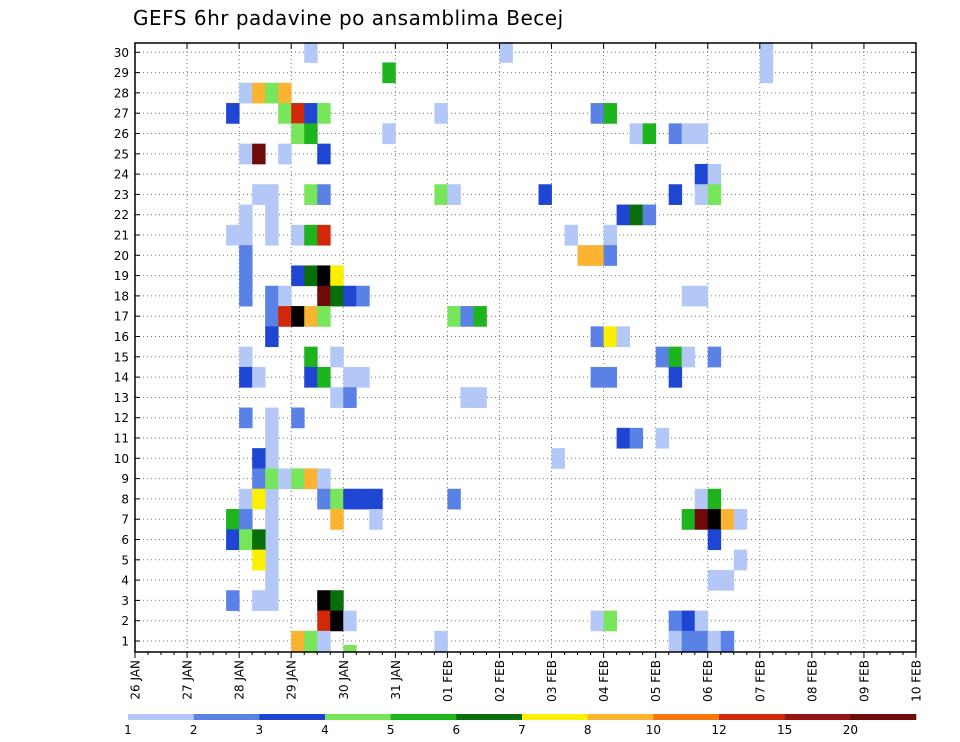 The width and height of the screenshot is (960, 742). I want to click on y-tick-label: 22, so click(121, 215).